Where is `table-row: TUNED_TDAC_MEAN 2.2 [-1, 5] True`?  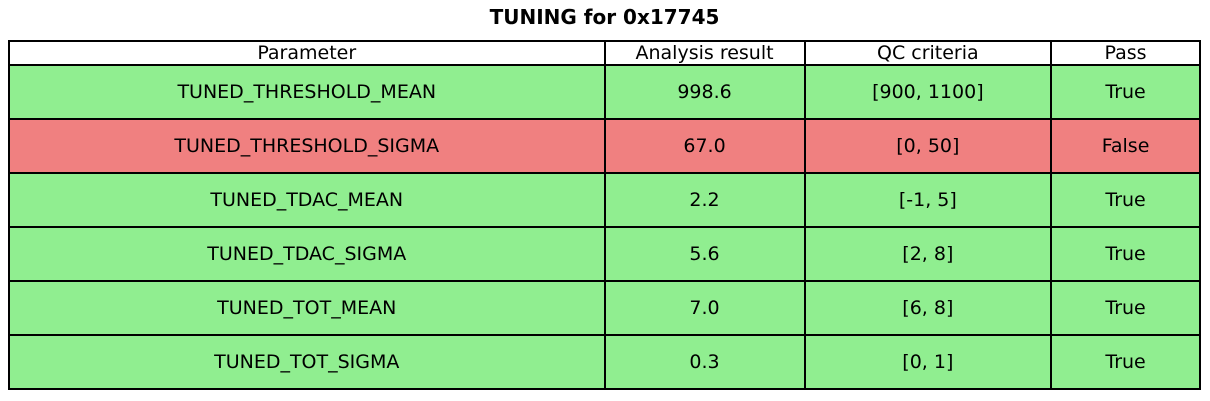
table-row: TUNED_TDAC_MEAN 2.2 [-1, 5] True is located at coordinates (604, 200).